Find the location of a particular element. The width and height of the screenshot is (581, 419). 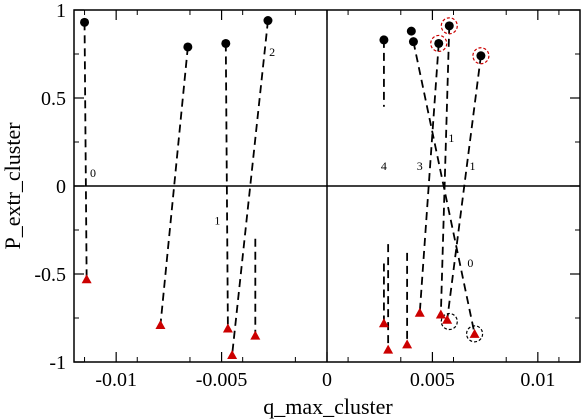

x-tick-label: 0.01 is located at coordinates (537, 380).